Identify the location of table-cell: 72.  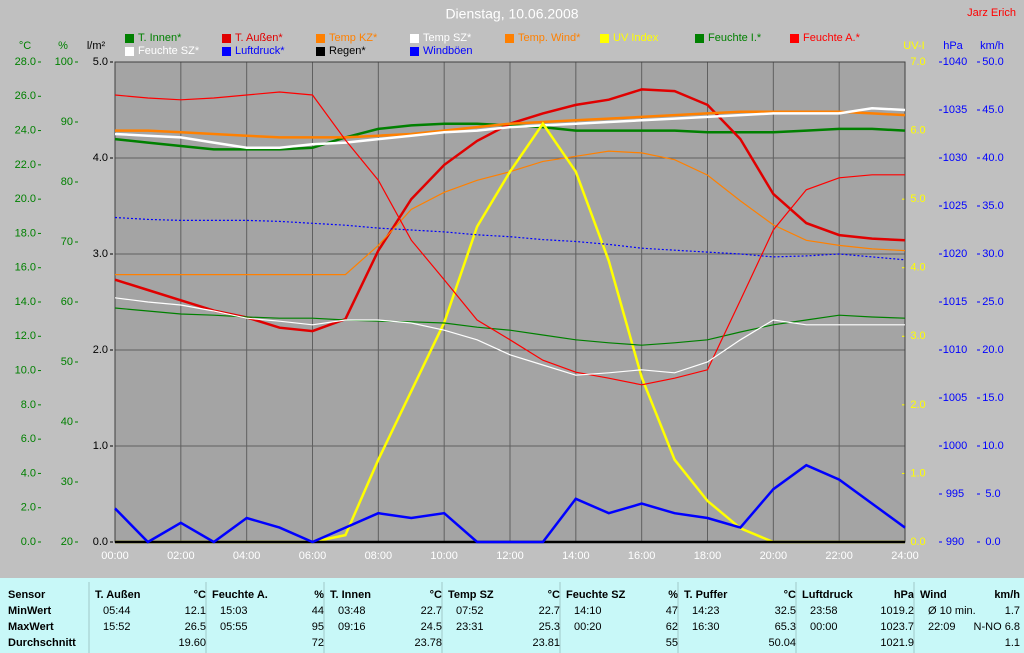
(318, 643).